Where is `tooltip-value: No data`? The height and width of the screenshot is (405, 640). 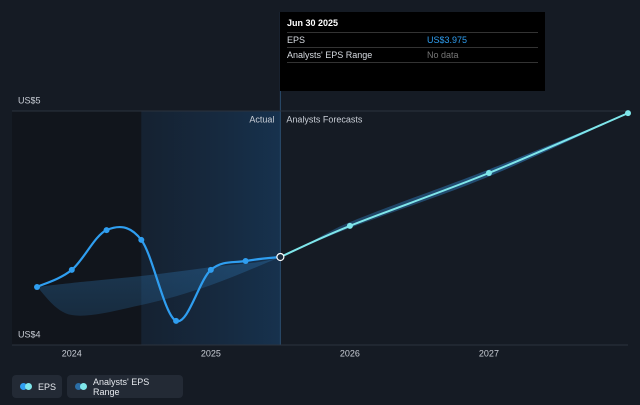 tooltip-value: No data is located at coordinates (443, 55).